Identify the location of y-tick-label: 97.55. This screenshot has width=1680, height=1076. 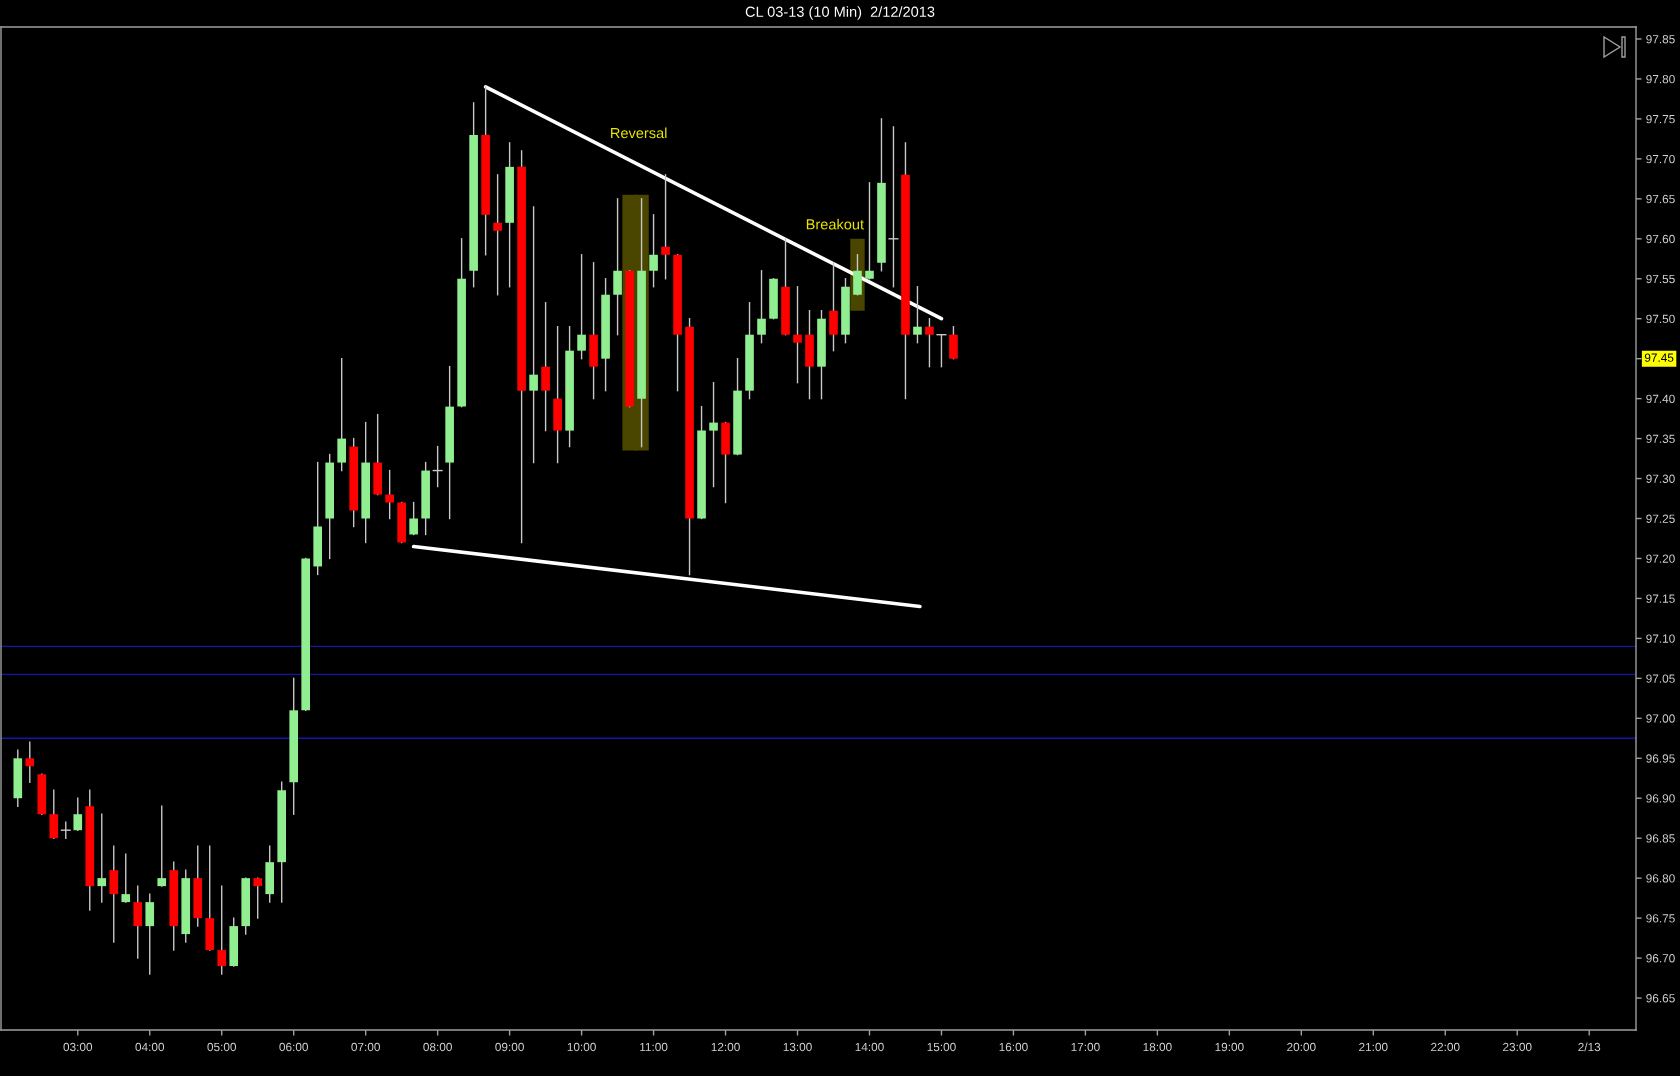
(1660, 279).